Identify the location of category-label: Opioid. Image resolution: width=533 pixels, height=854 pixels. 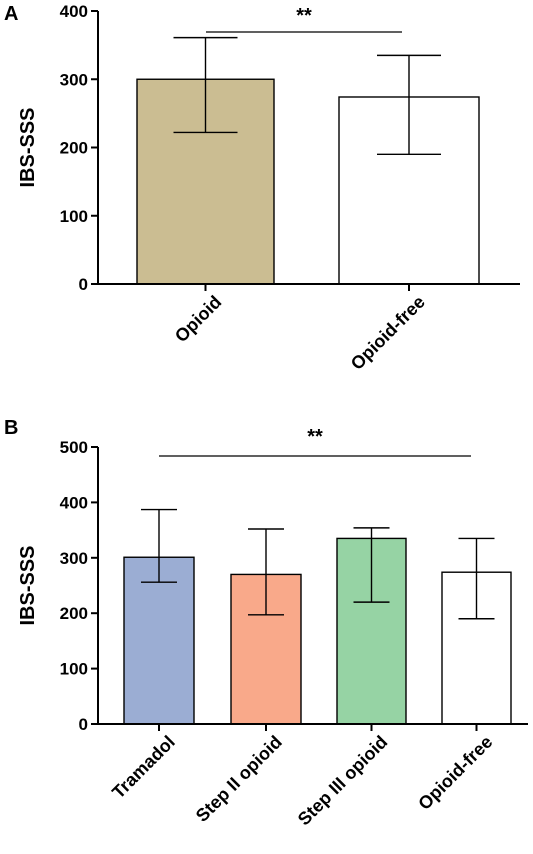
(198, 319).